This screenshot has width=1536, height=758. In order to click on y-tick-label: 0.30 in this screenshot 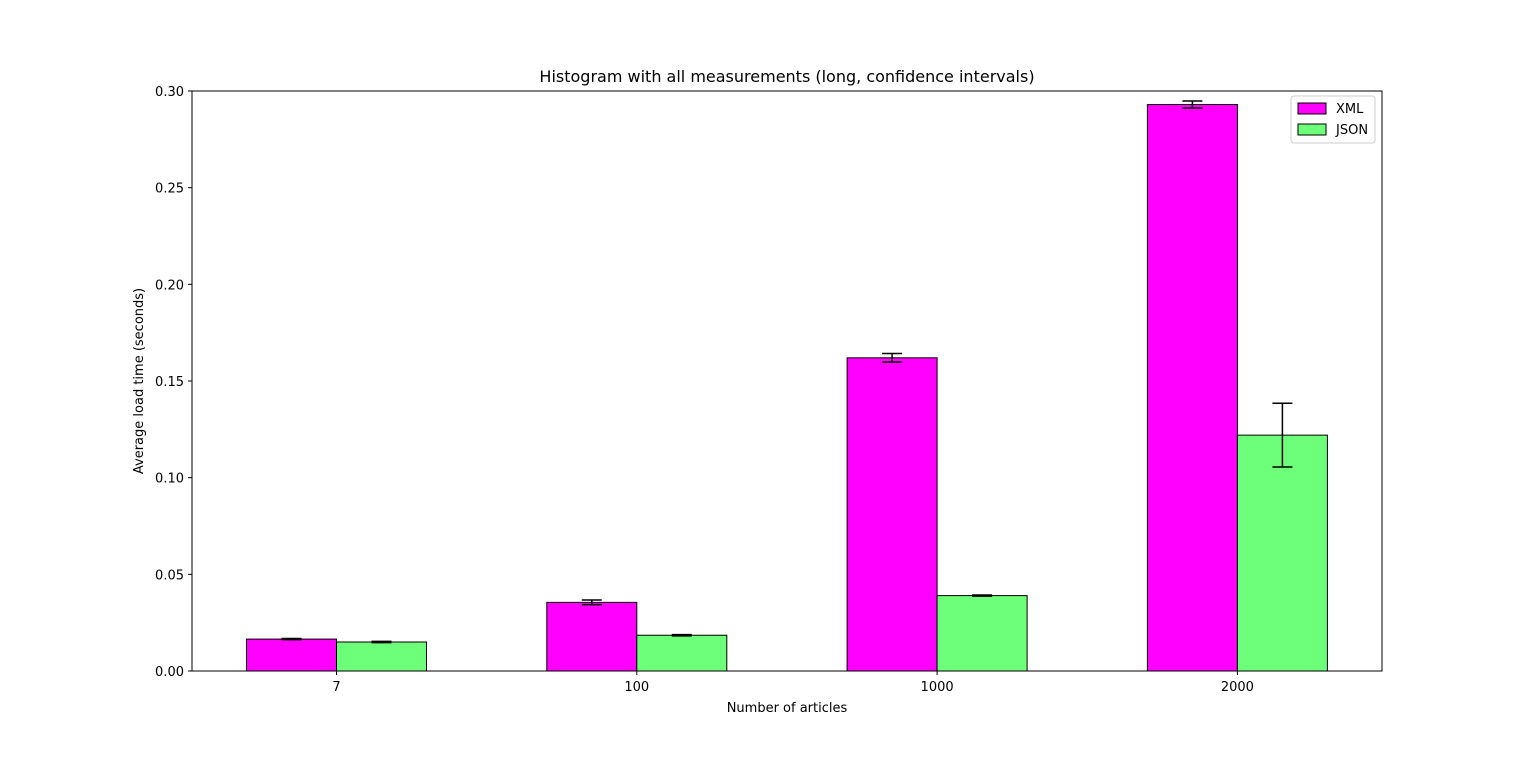, I will do `click(169, 92)`.